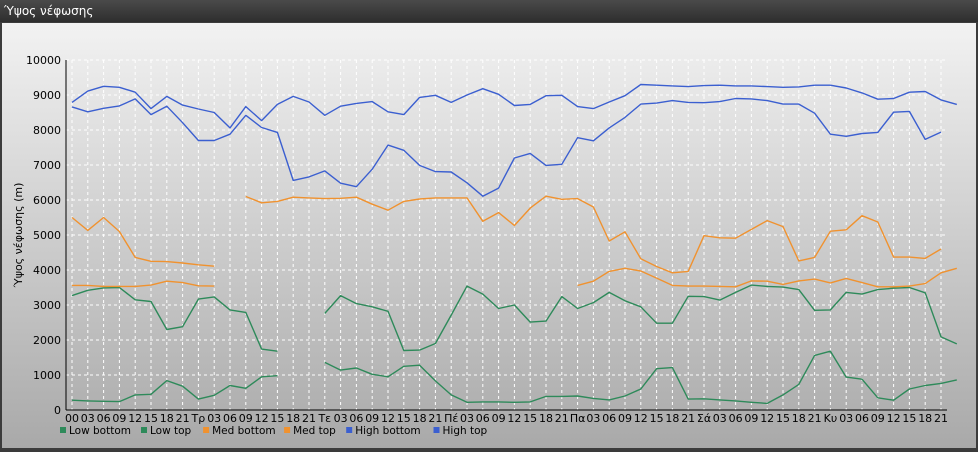  I want to click on y-tick-label: 10000, so click(43, 60).